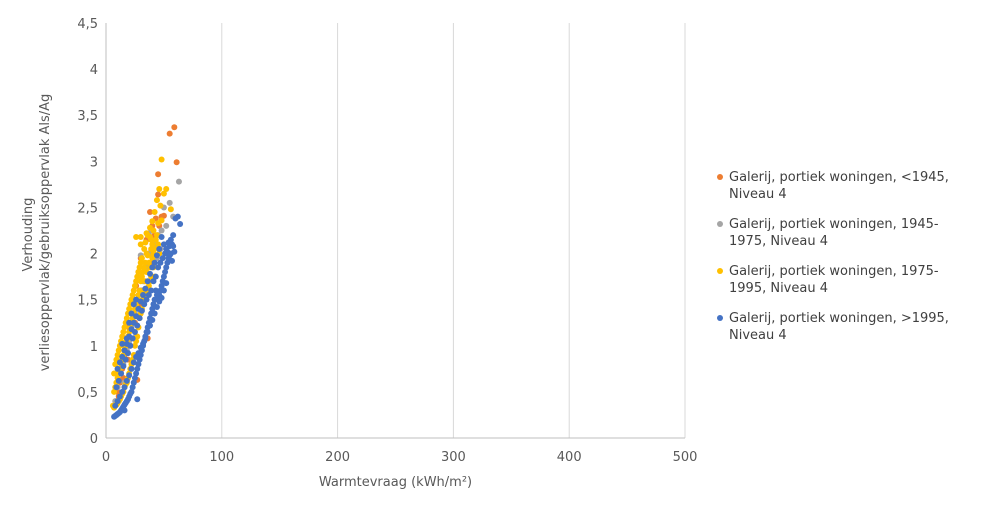  What do you see at coordinates (87, 116) in the screenshot?
I see `y-tick-label: 3,5` at bounding box center [87, 116].